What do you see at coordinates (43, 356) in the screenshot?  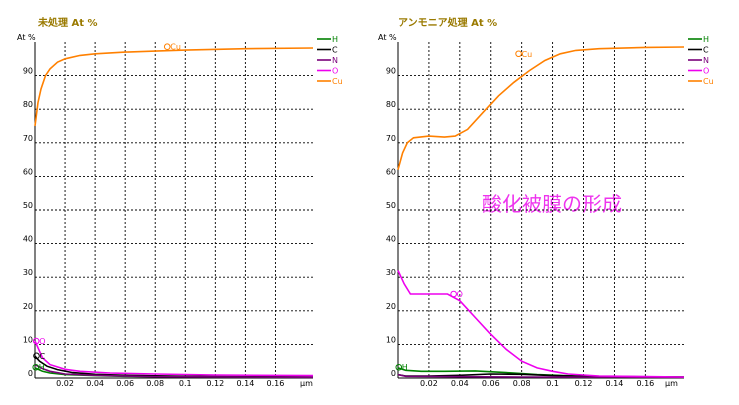 I see `curve-marker-label: C` at bounding box center [43, 356].